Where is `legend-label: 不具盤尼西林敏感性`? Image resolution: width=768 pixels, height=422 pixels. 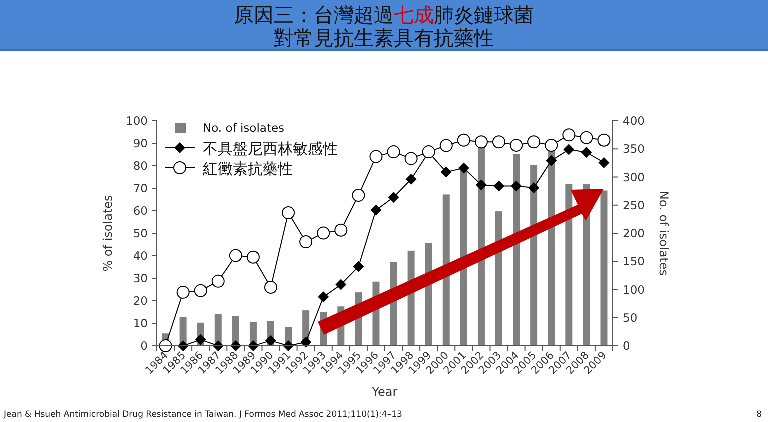 legend-label: 不具盤尼西林敏感性 is located at coordinates (270, 149).